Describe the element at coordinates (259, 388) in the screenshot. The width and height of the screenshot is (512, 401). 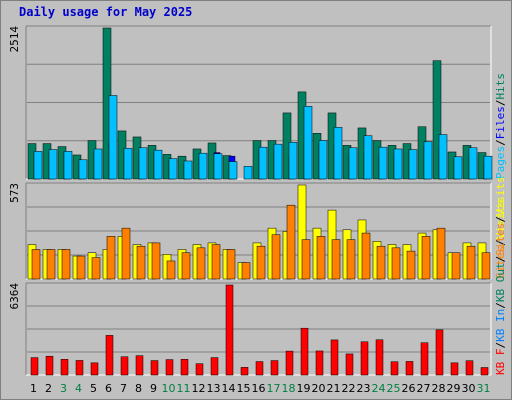
I see `day-label-16: 16` at that location.